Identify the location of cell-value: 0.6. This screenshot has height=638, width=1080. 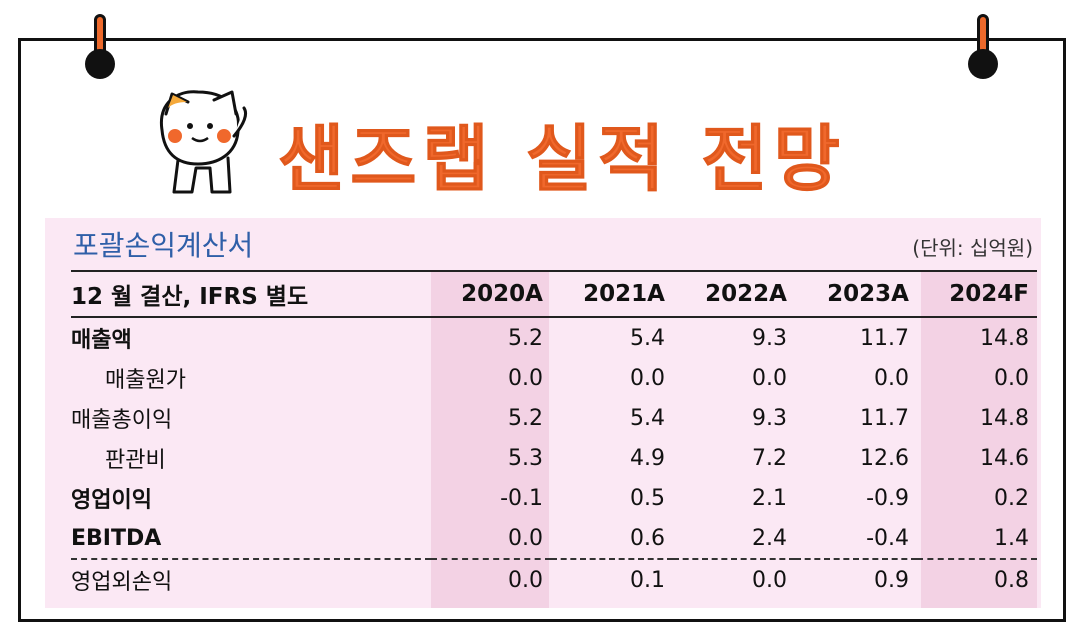
(647, 538).